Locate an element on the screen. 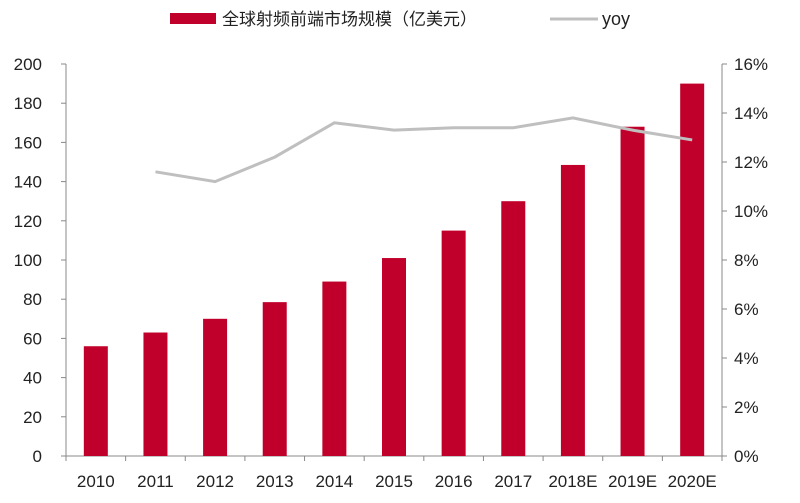 The image size is (800, 503). y2-tick-label: 12% is located at coordinates (751, 162).